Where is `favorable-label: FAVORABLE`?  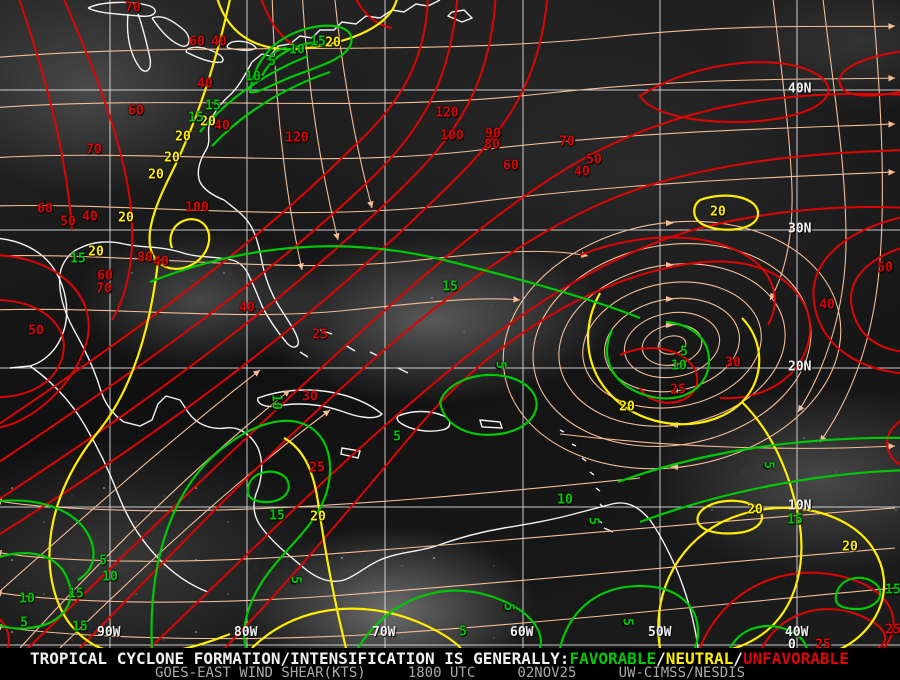 favorable-label: FAVORABLE is located at coordinates (613, 658).